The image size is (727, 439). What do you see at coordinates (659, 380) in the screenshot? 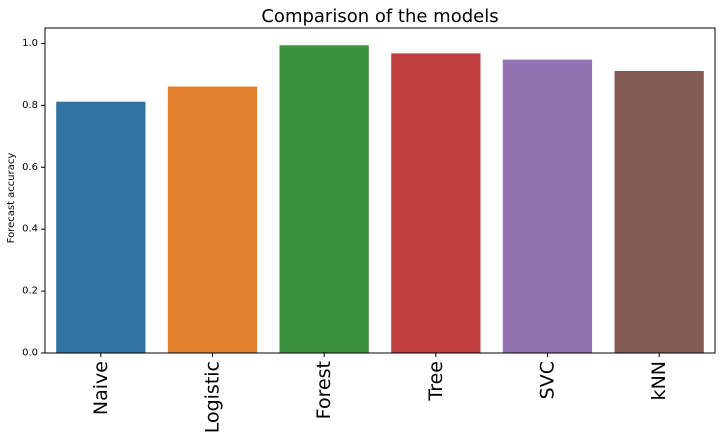
I see `x-tick-label: kNN` at bounding box center [659, 380].